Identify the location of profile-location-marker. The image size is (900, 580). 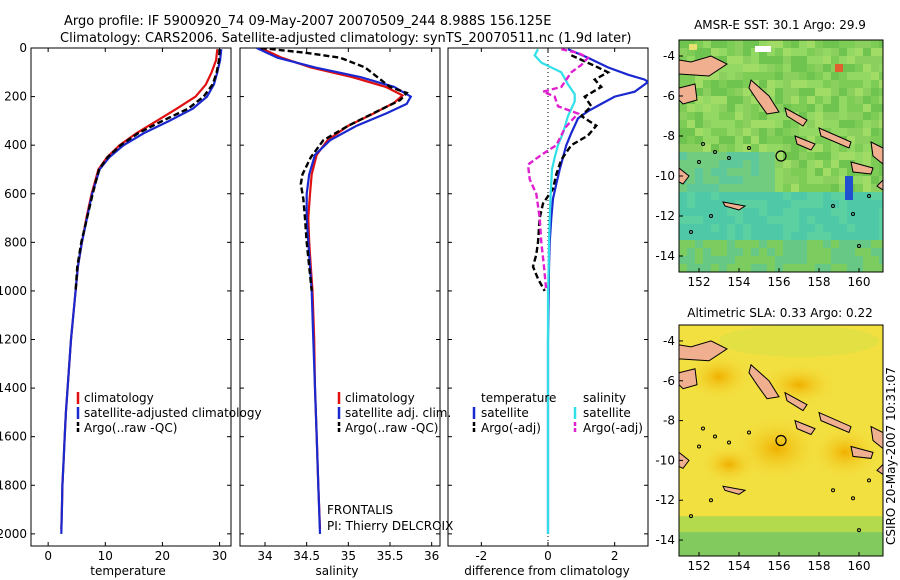
(781, 440).